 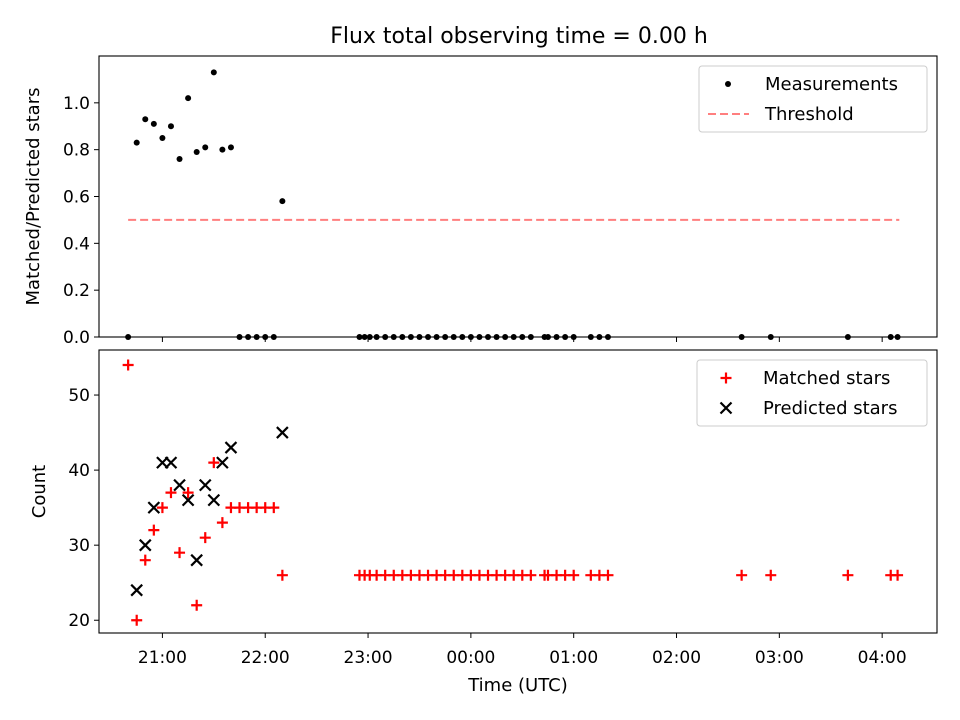 What do you see at coordinates (76, 244) in the screenshot?
I see `y-tick-label: 0.4` at bounding box center [76, 244].